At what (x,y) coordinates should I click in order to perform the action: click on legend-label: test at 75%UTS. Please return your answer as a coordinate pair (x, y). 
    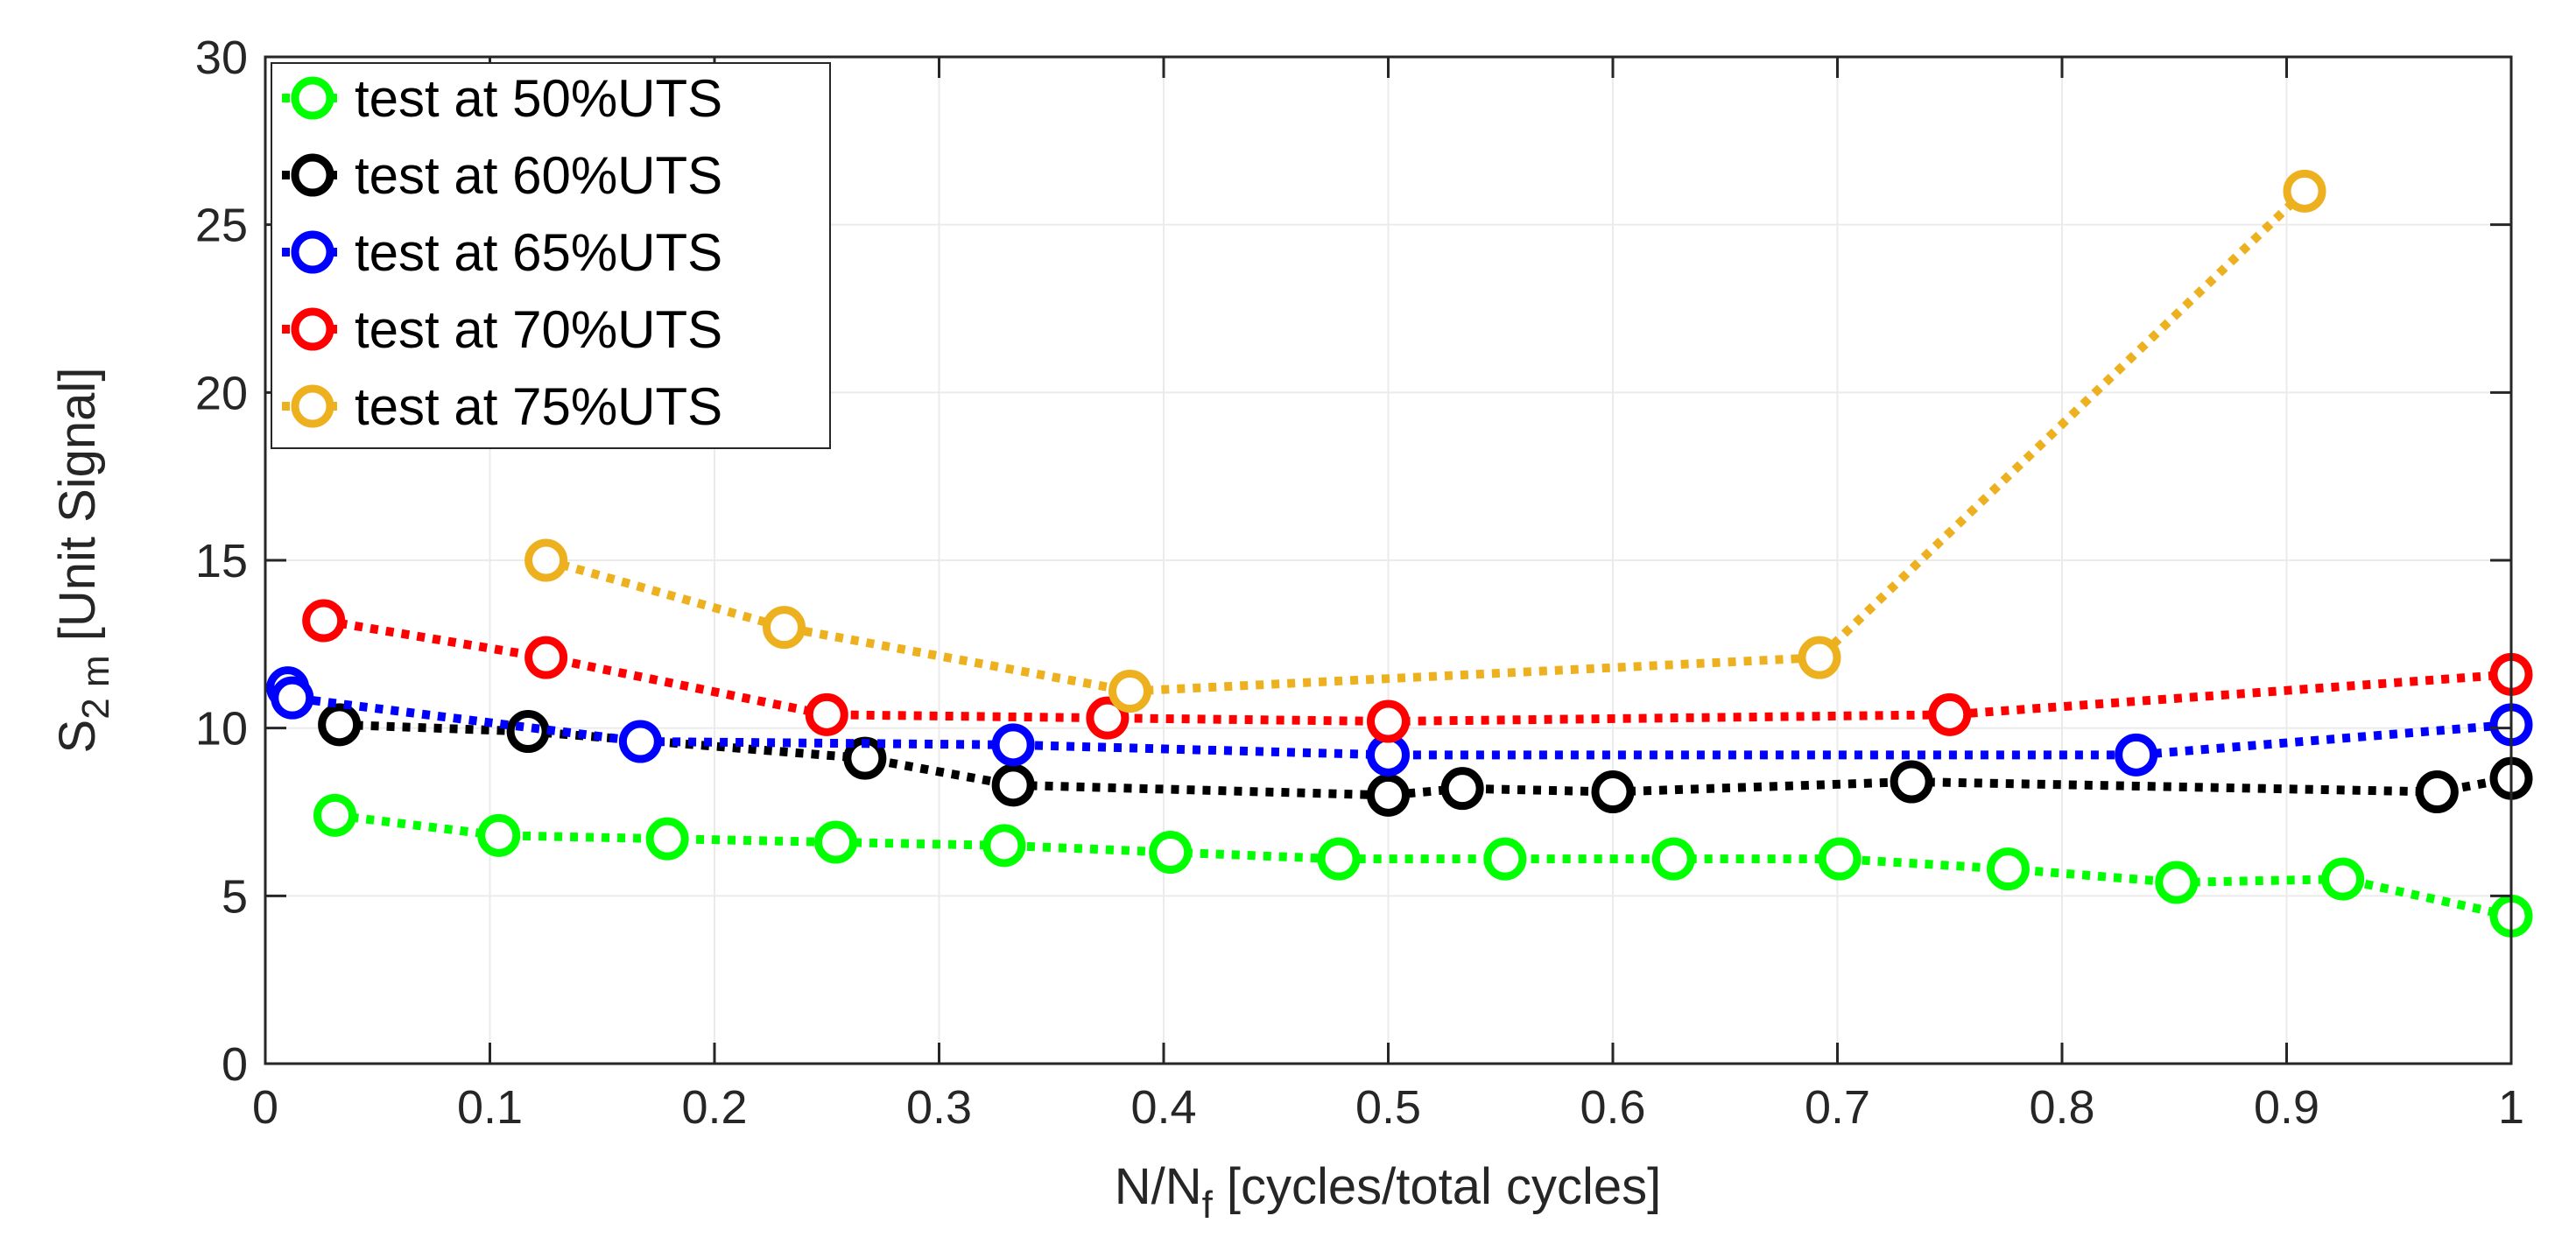
    Looking at the image, I should click on (538, 406).